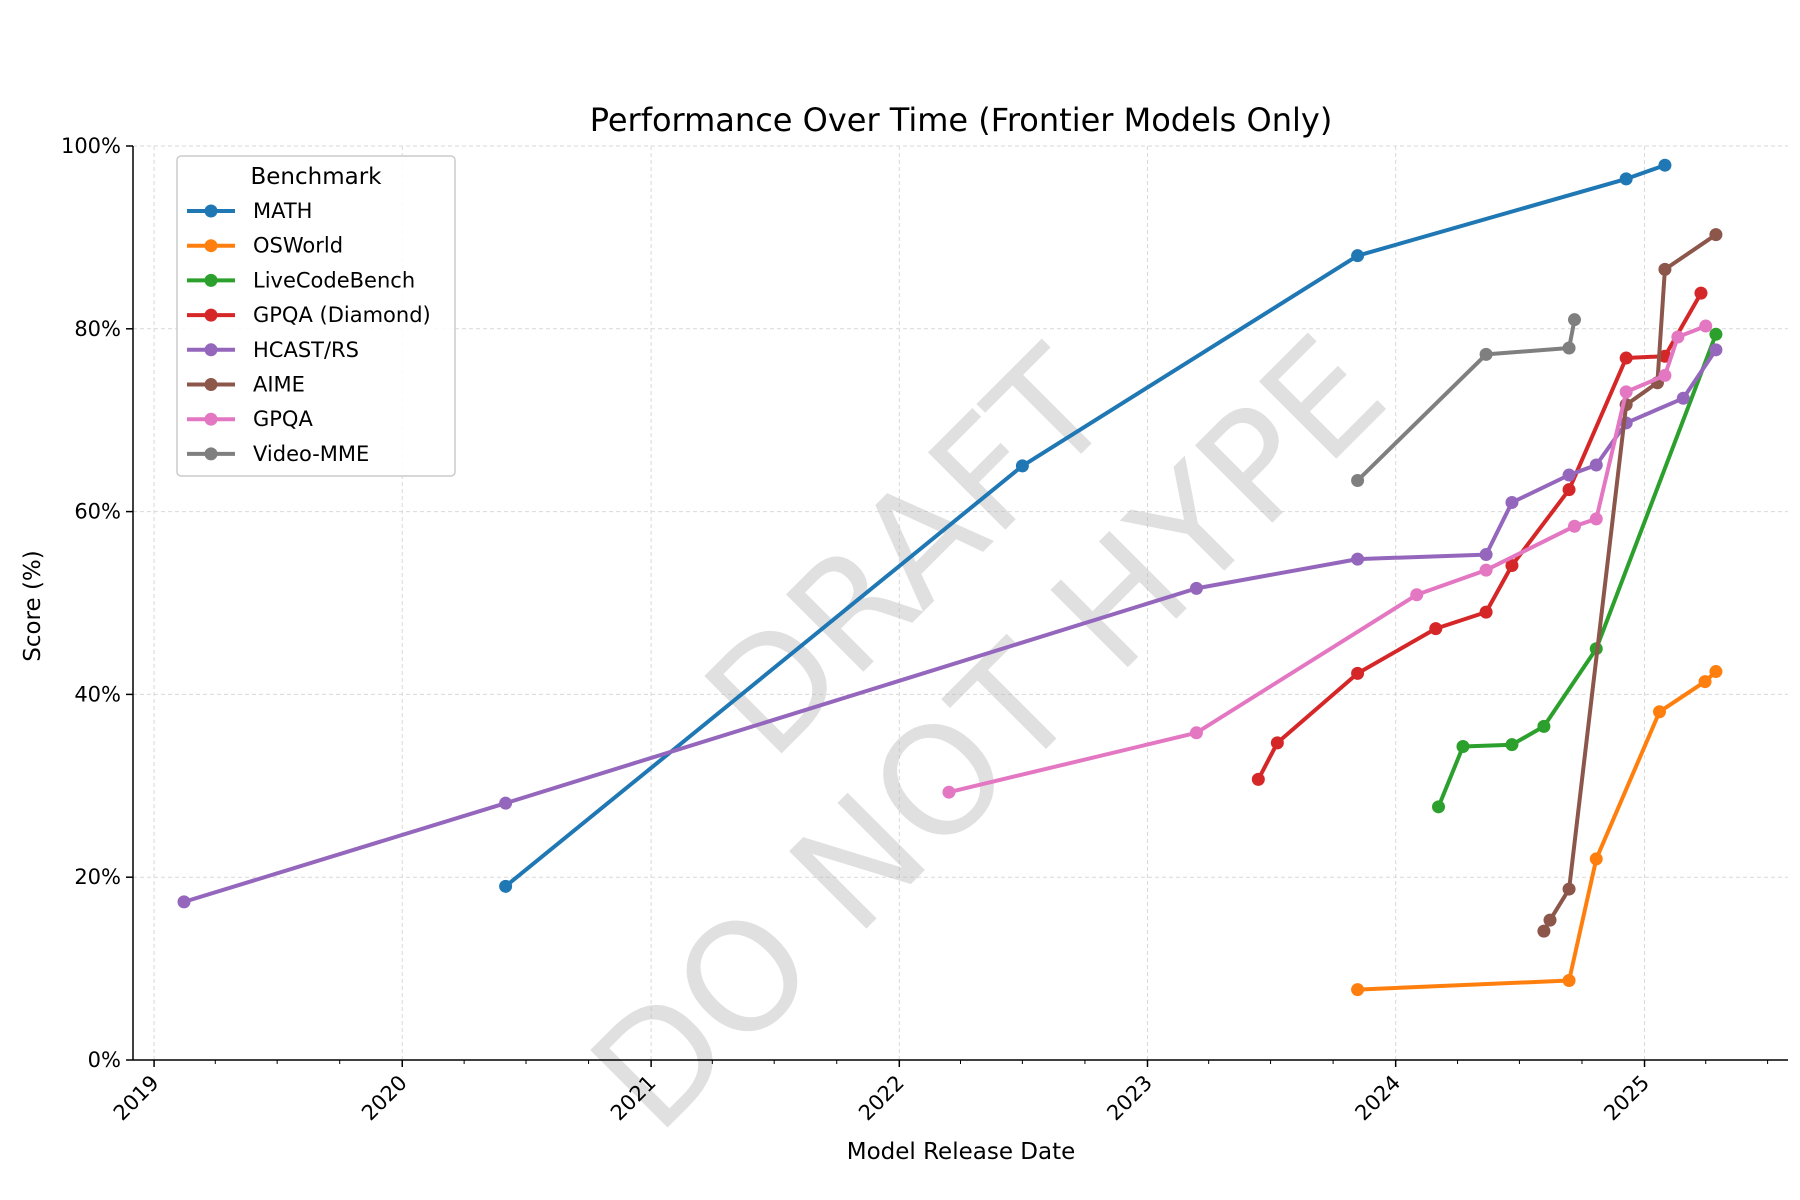  I want to click on x-tick-label: 2024, so click(1377, 1098).